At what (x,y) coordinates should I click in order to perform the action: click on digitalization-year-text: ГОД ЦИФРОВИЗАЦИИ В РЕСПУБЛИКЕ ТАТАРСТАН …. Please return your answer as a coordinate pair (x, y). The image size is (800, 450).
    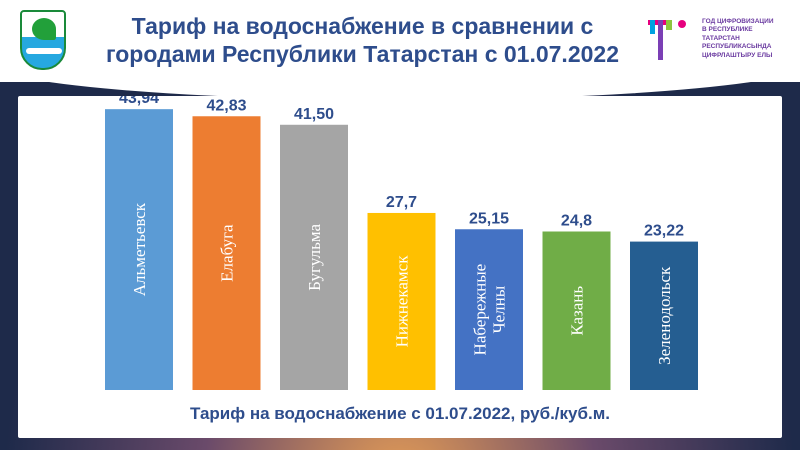
    Looking at the image, I should click on (738, 38).